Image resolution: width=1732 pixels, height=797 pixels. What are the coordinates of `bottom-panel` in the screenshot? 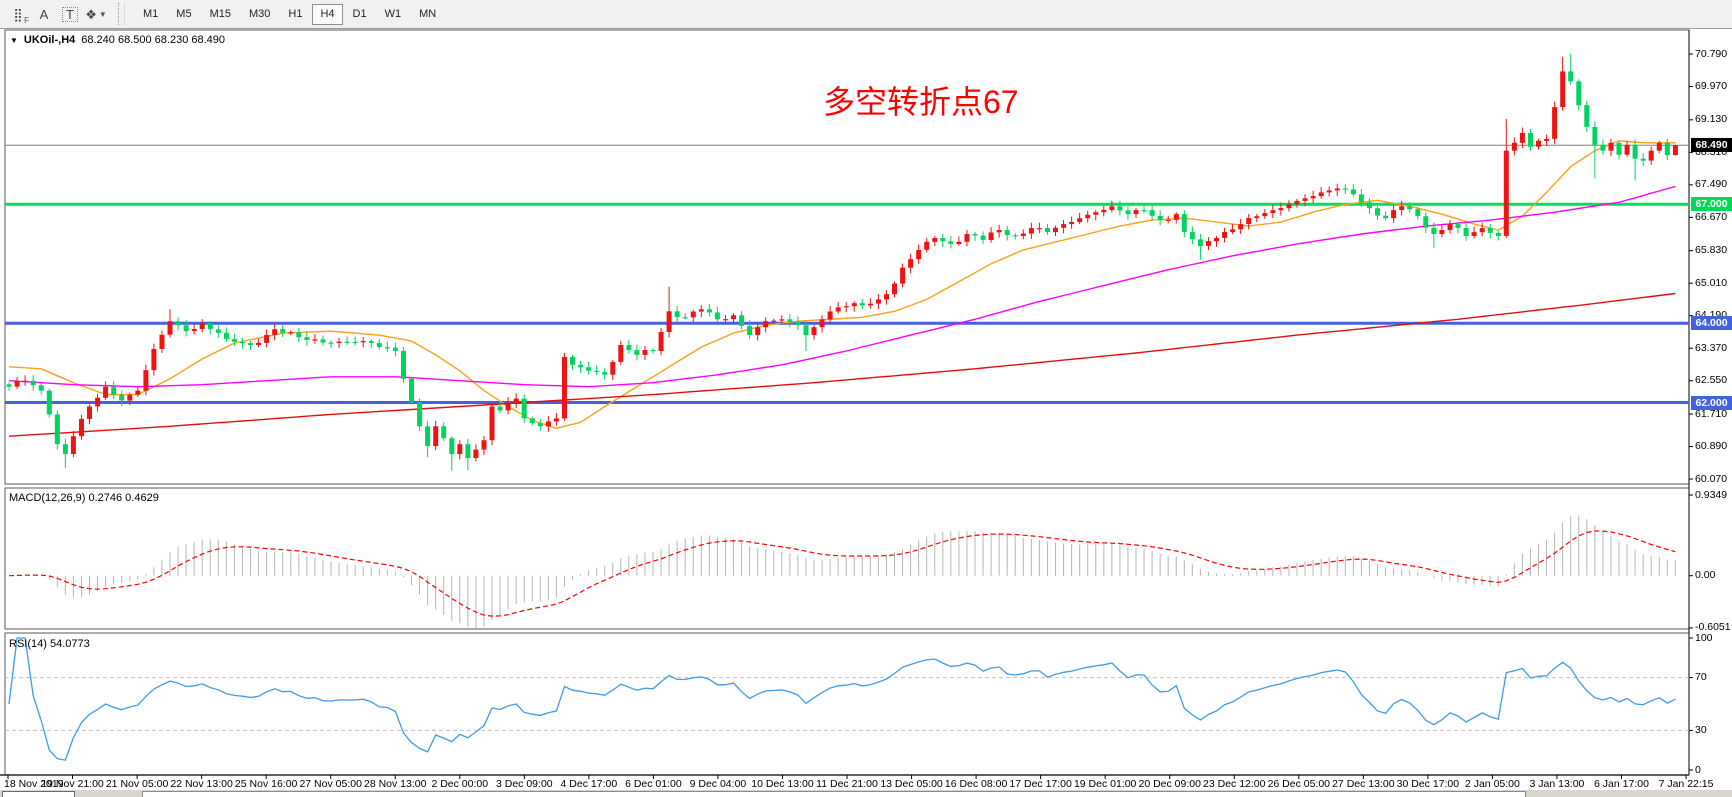 It's located at (834, 794).